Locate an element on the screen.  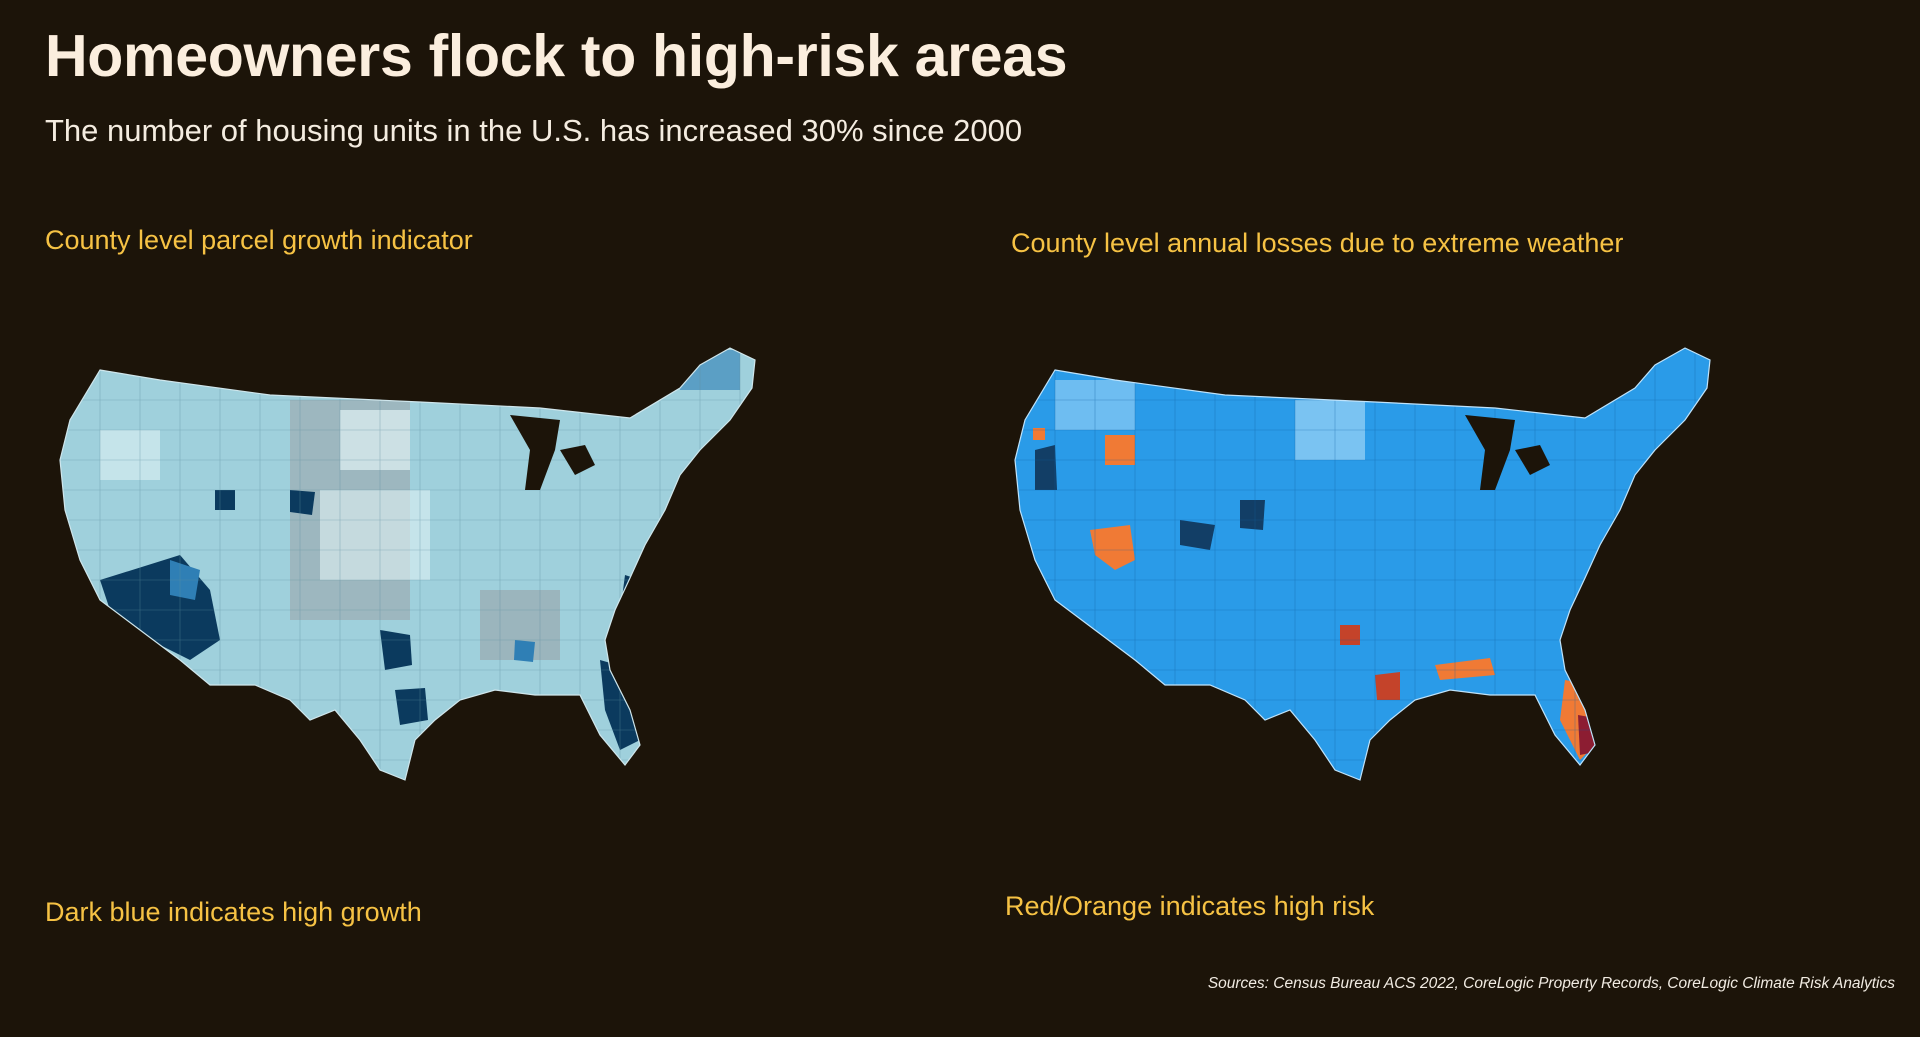
region-light-dakotas is located at coordinates (375, 440).